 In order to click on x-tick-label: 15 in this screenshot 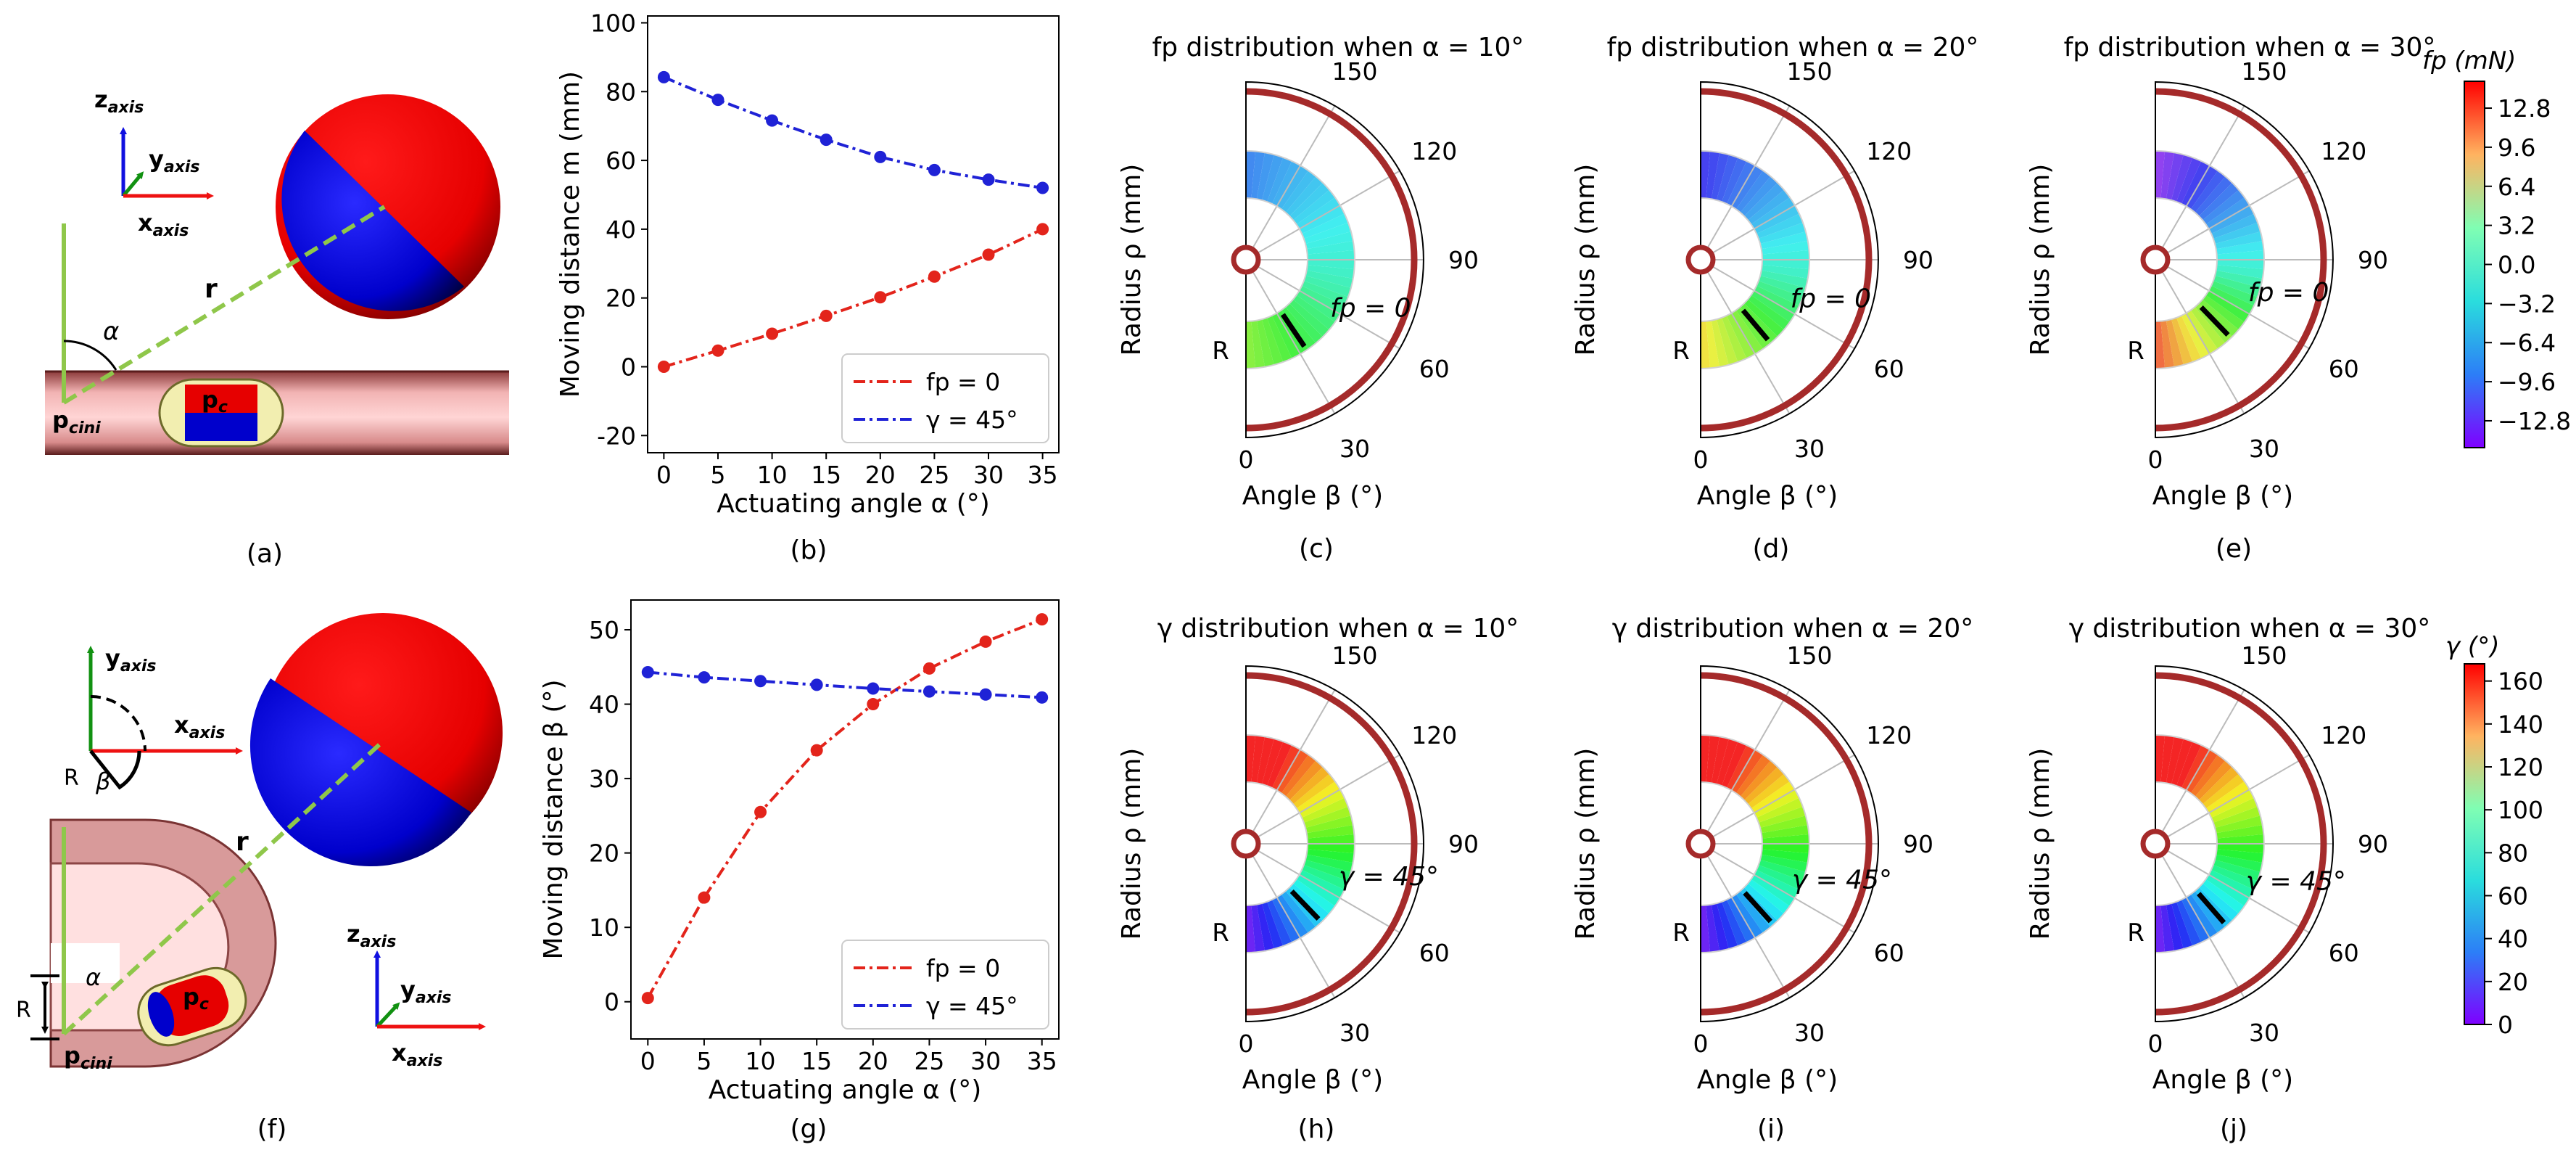, I will do `click(817, 1061)`.